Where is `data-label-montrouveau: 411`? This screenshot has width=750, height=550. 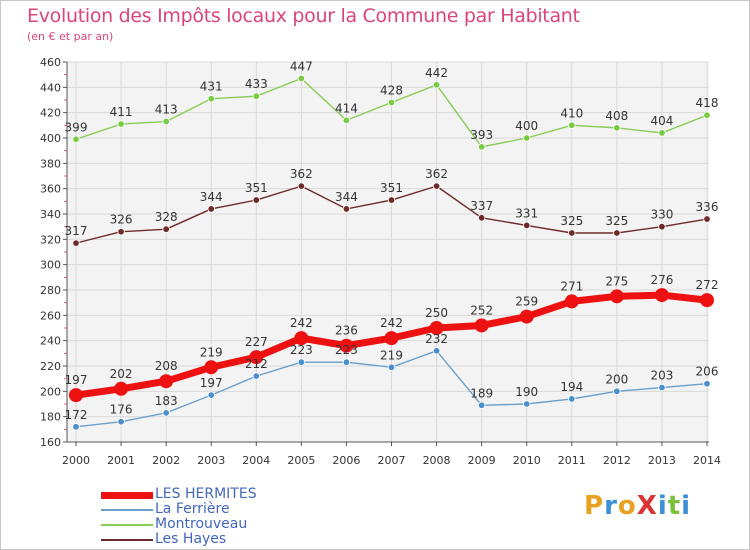
data-label-montrouveau: 411 is located at coordinates (121, 112).